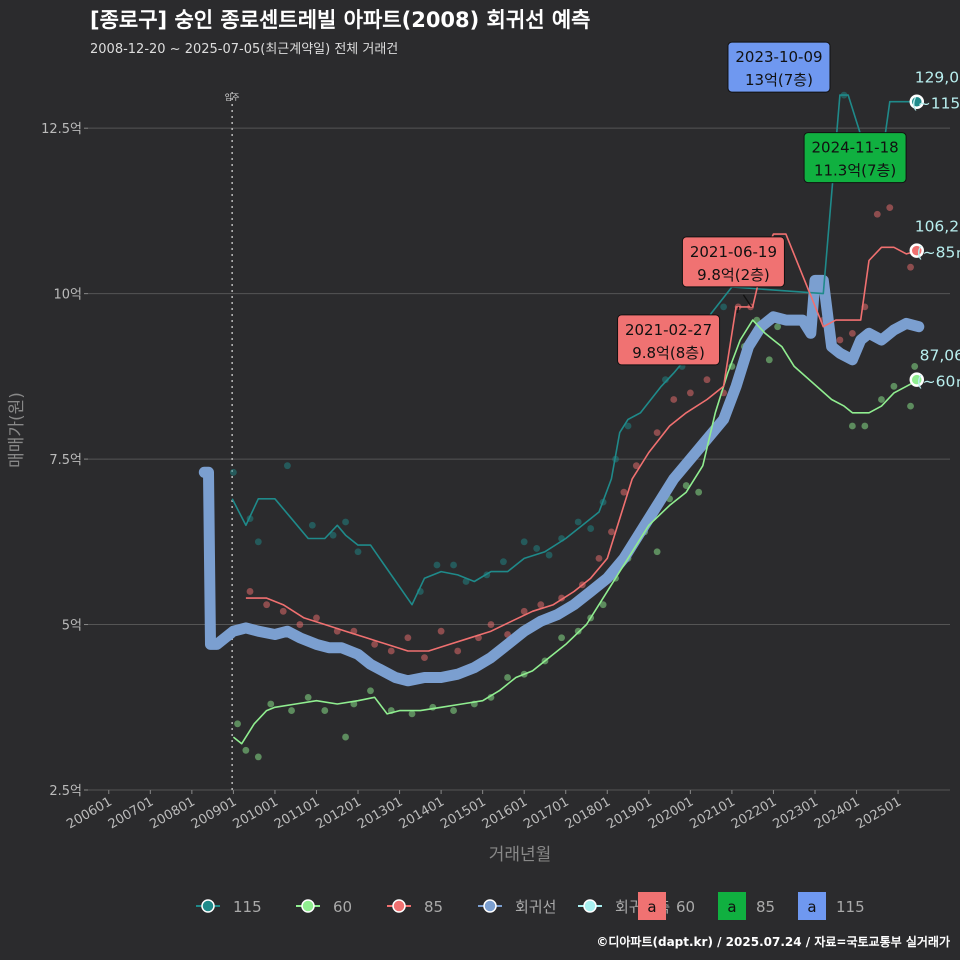 The image size is (960, 960). What do you see at coordinates (244, 49) in the screenshot?
I see `chart-subtitle: 2008-12-20 ~ 2025-07-05(최근계약일) 전체 거래건` at bounding box center [244, 49].